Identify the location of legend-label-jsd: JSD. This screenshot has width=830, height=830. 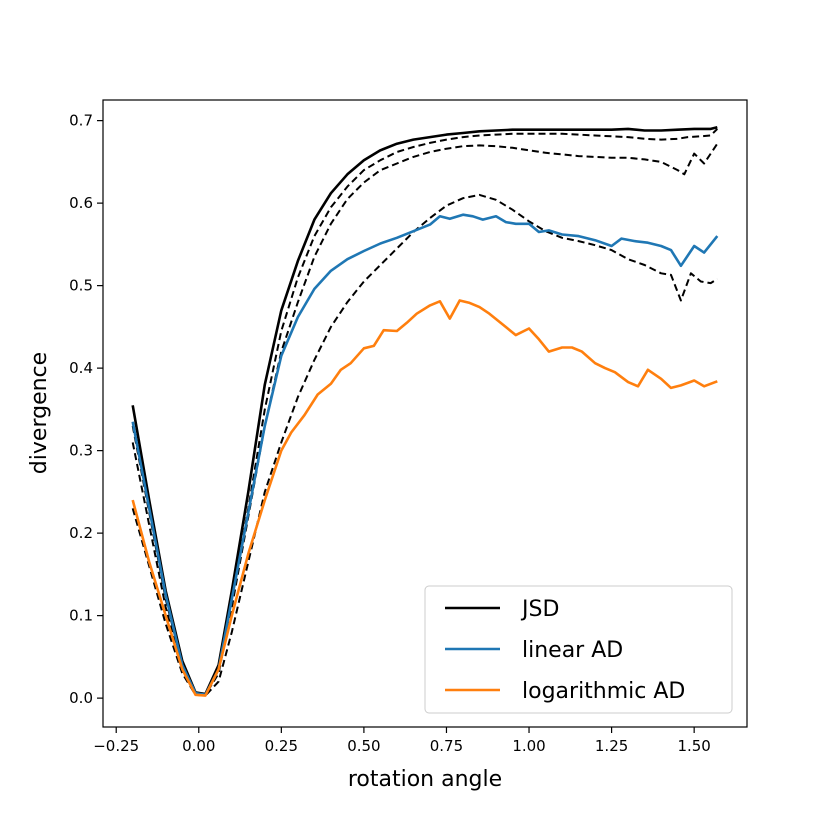
(539, 609).